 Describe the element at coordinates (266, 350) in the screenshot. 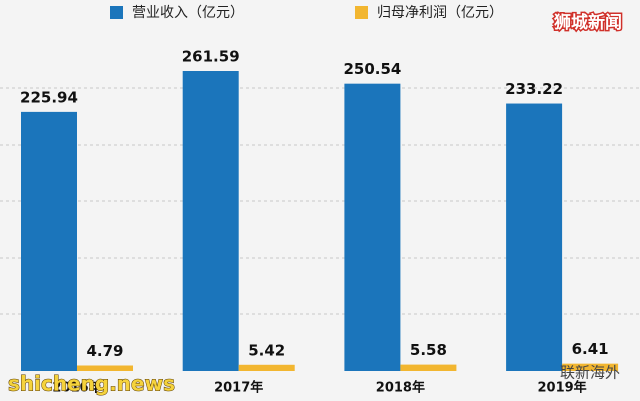

I see `value-label: 5.42` at that location.